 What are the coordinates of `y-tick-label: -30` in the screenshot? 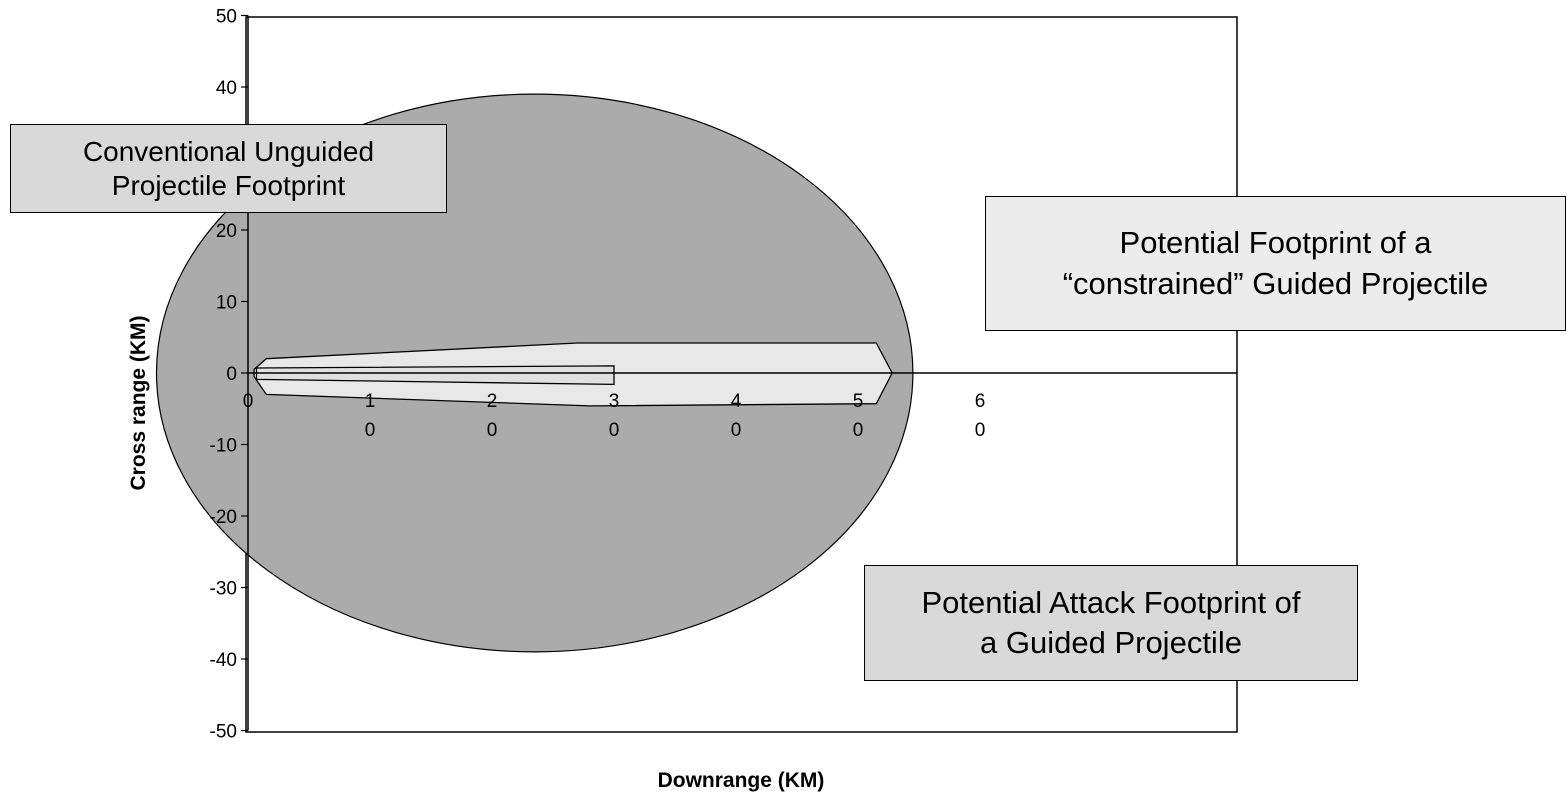 It's located at (223, 589).